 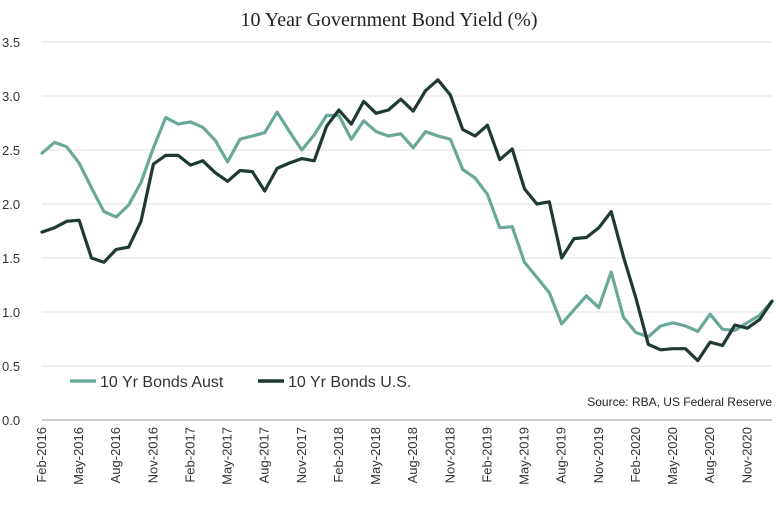 What do you see at coordinates (561, 455) in the screenshot?
I see `x-tick-label: Aug-2019` at bounding box center [561, 455].